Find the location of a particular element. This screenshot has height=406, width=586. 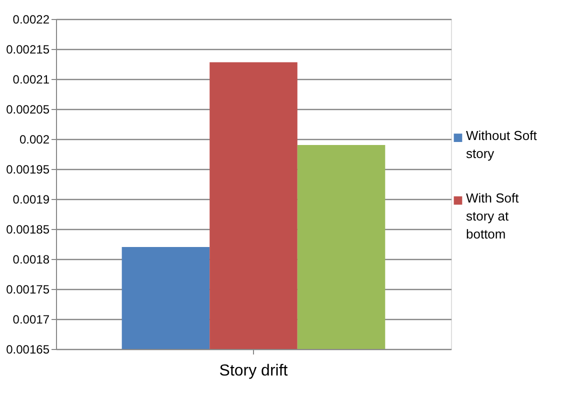

y-tick-label: 0.002 is located at coordinates (34, 139).